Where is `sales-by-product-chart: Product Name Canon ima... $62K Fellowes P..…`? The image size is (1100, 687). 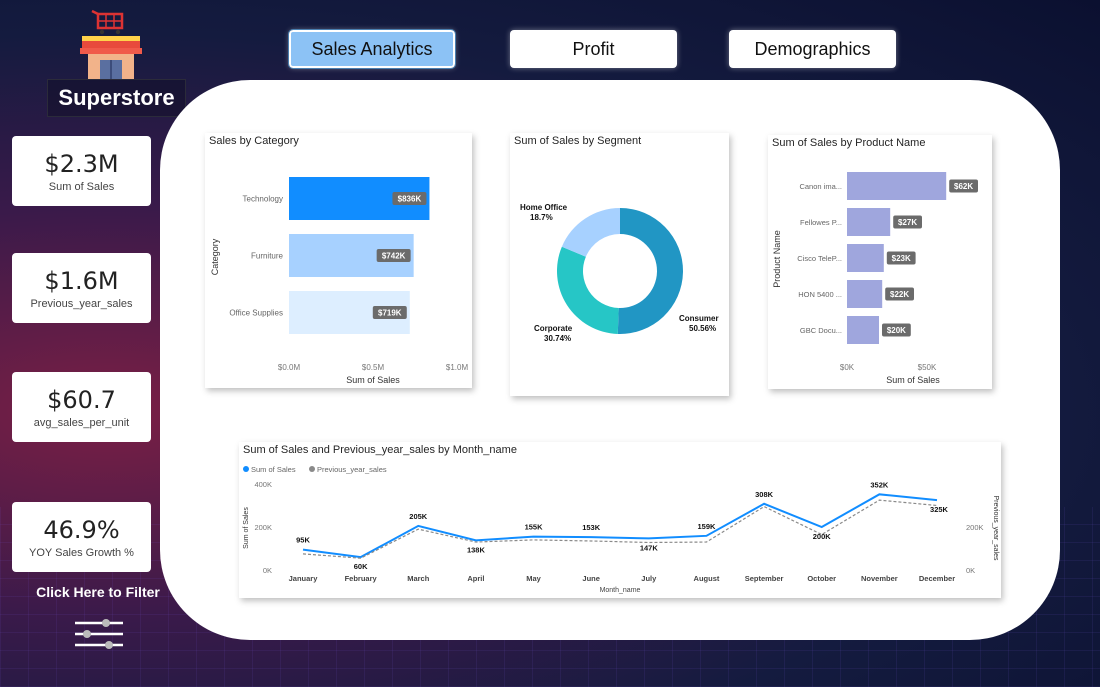
sales-by-product-chart: Product Name Canon ima... $62K Fellowes P..… is located at coordinates (875, 278).